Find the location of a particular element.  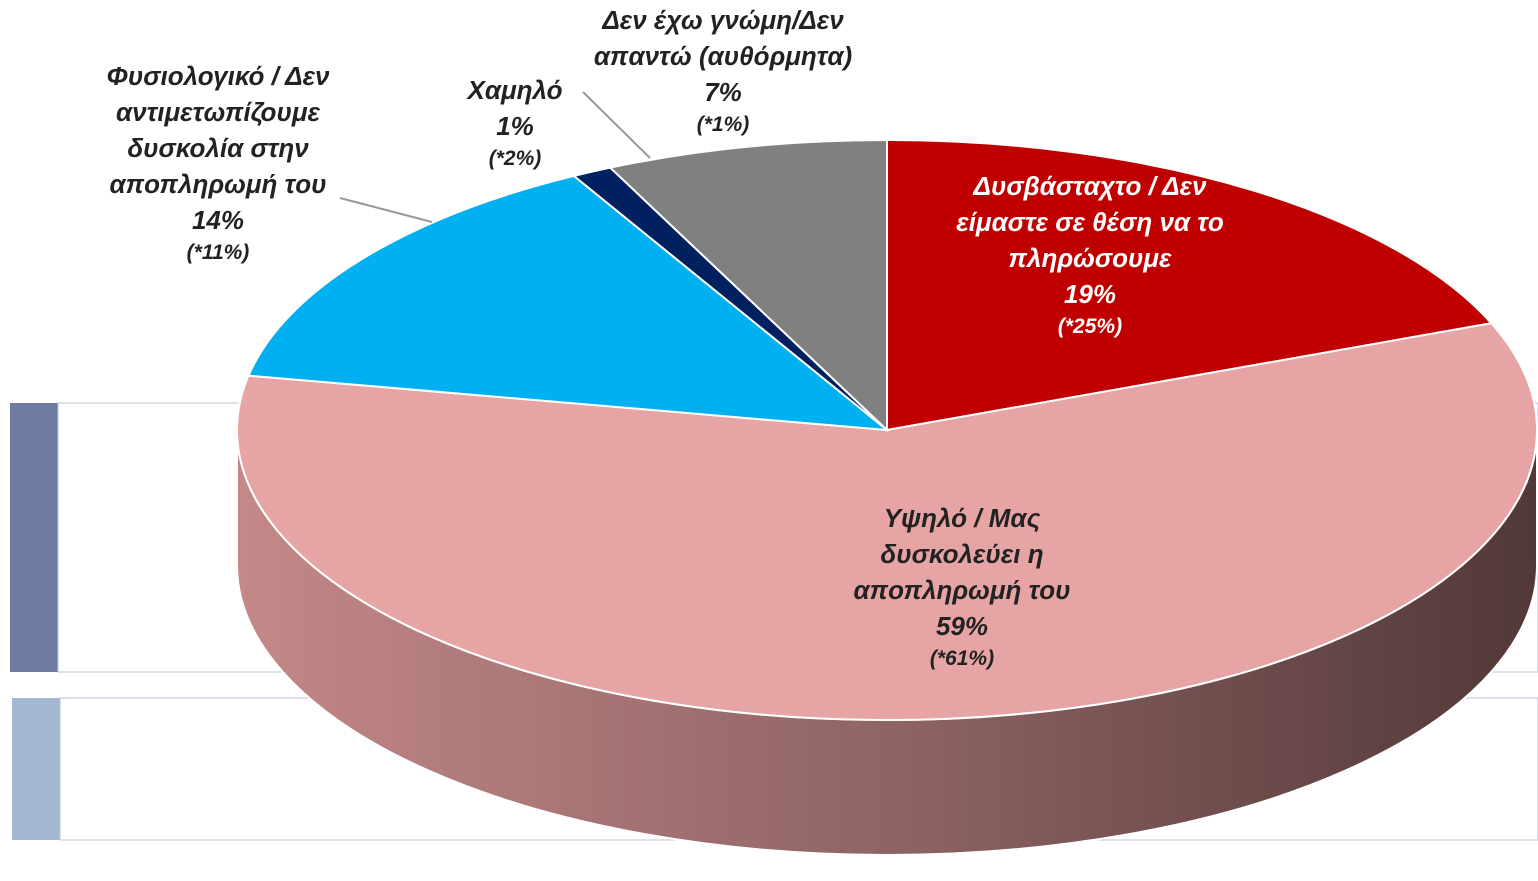

comparison-label: (*2%) is located at coordinates (515, 158).